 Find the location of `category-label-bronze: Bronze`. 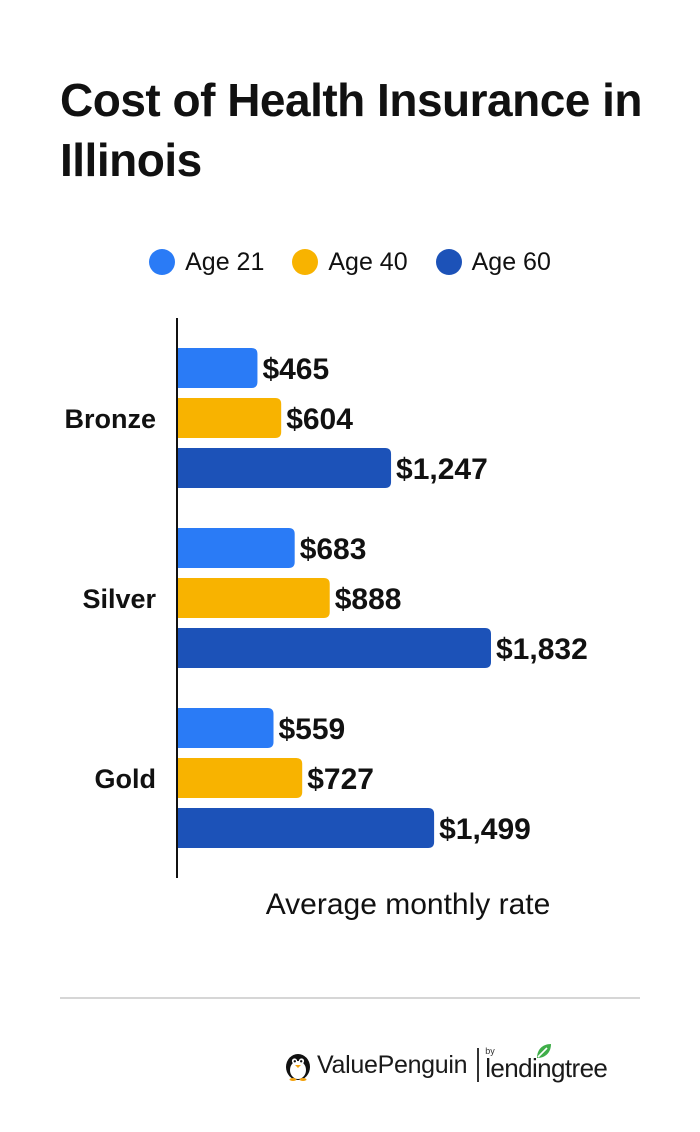

category-label-bronze: Bronze is located at coordinates (110, 419).